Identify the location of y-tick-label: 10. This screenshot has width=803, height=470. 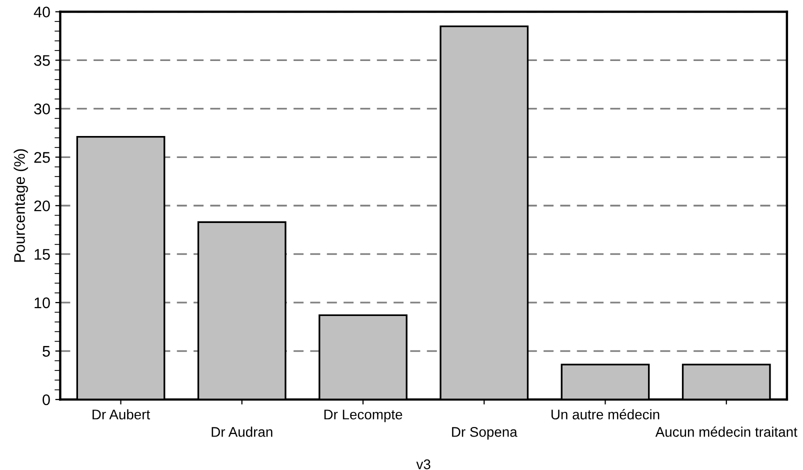
(42, 302).